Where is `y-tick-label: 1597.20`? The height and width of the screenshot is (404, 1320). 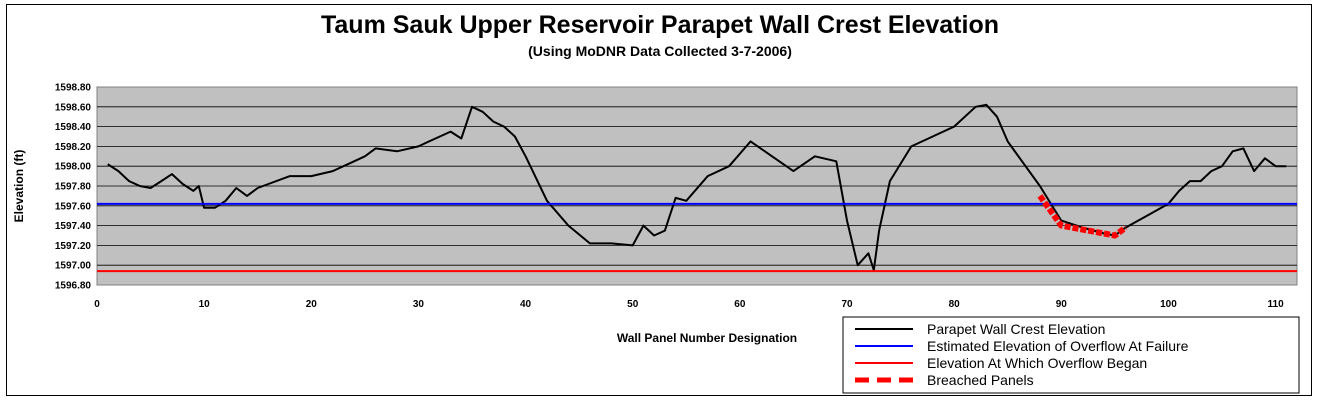 y-tick-label: 1597.20 is located at coordinates (73, 246).